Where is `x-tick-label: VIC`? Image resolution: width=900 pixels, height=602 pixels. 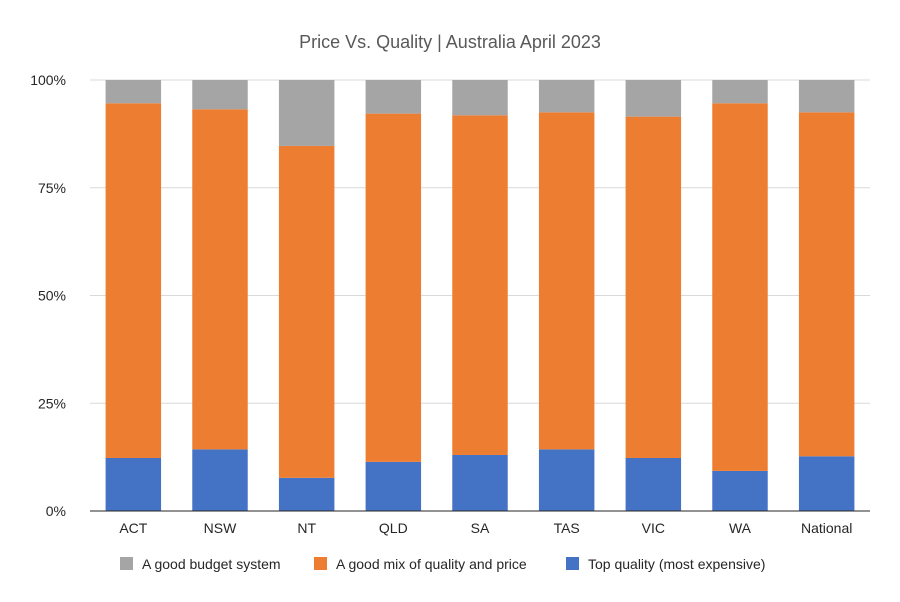 x-tick-label: VIC is located at coordinates (653, 528).